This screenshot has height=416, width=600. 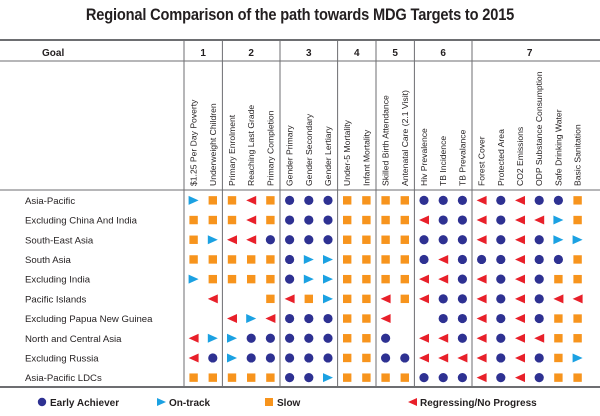 What do you see at coordinates (161, 402) in the screenshot?
I see `legend-triangle-right-icon` at bounding box center [161, 402].